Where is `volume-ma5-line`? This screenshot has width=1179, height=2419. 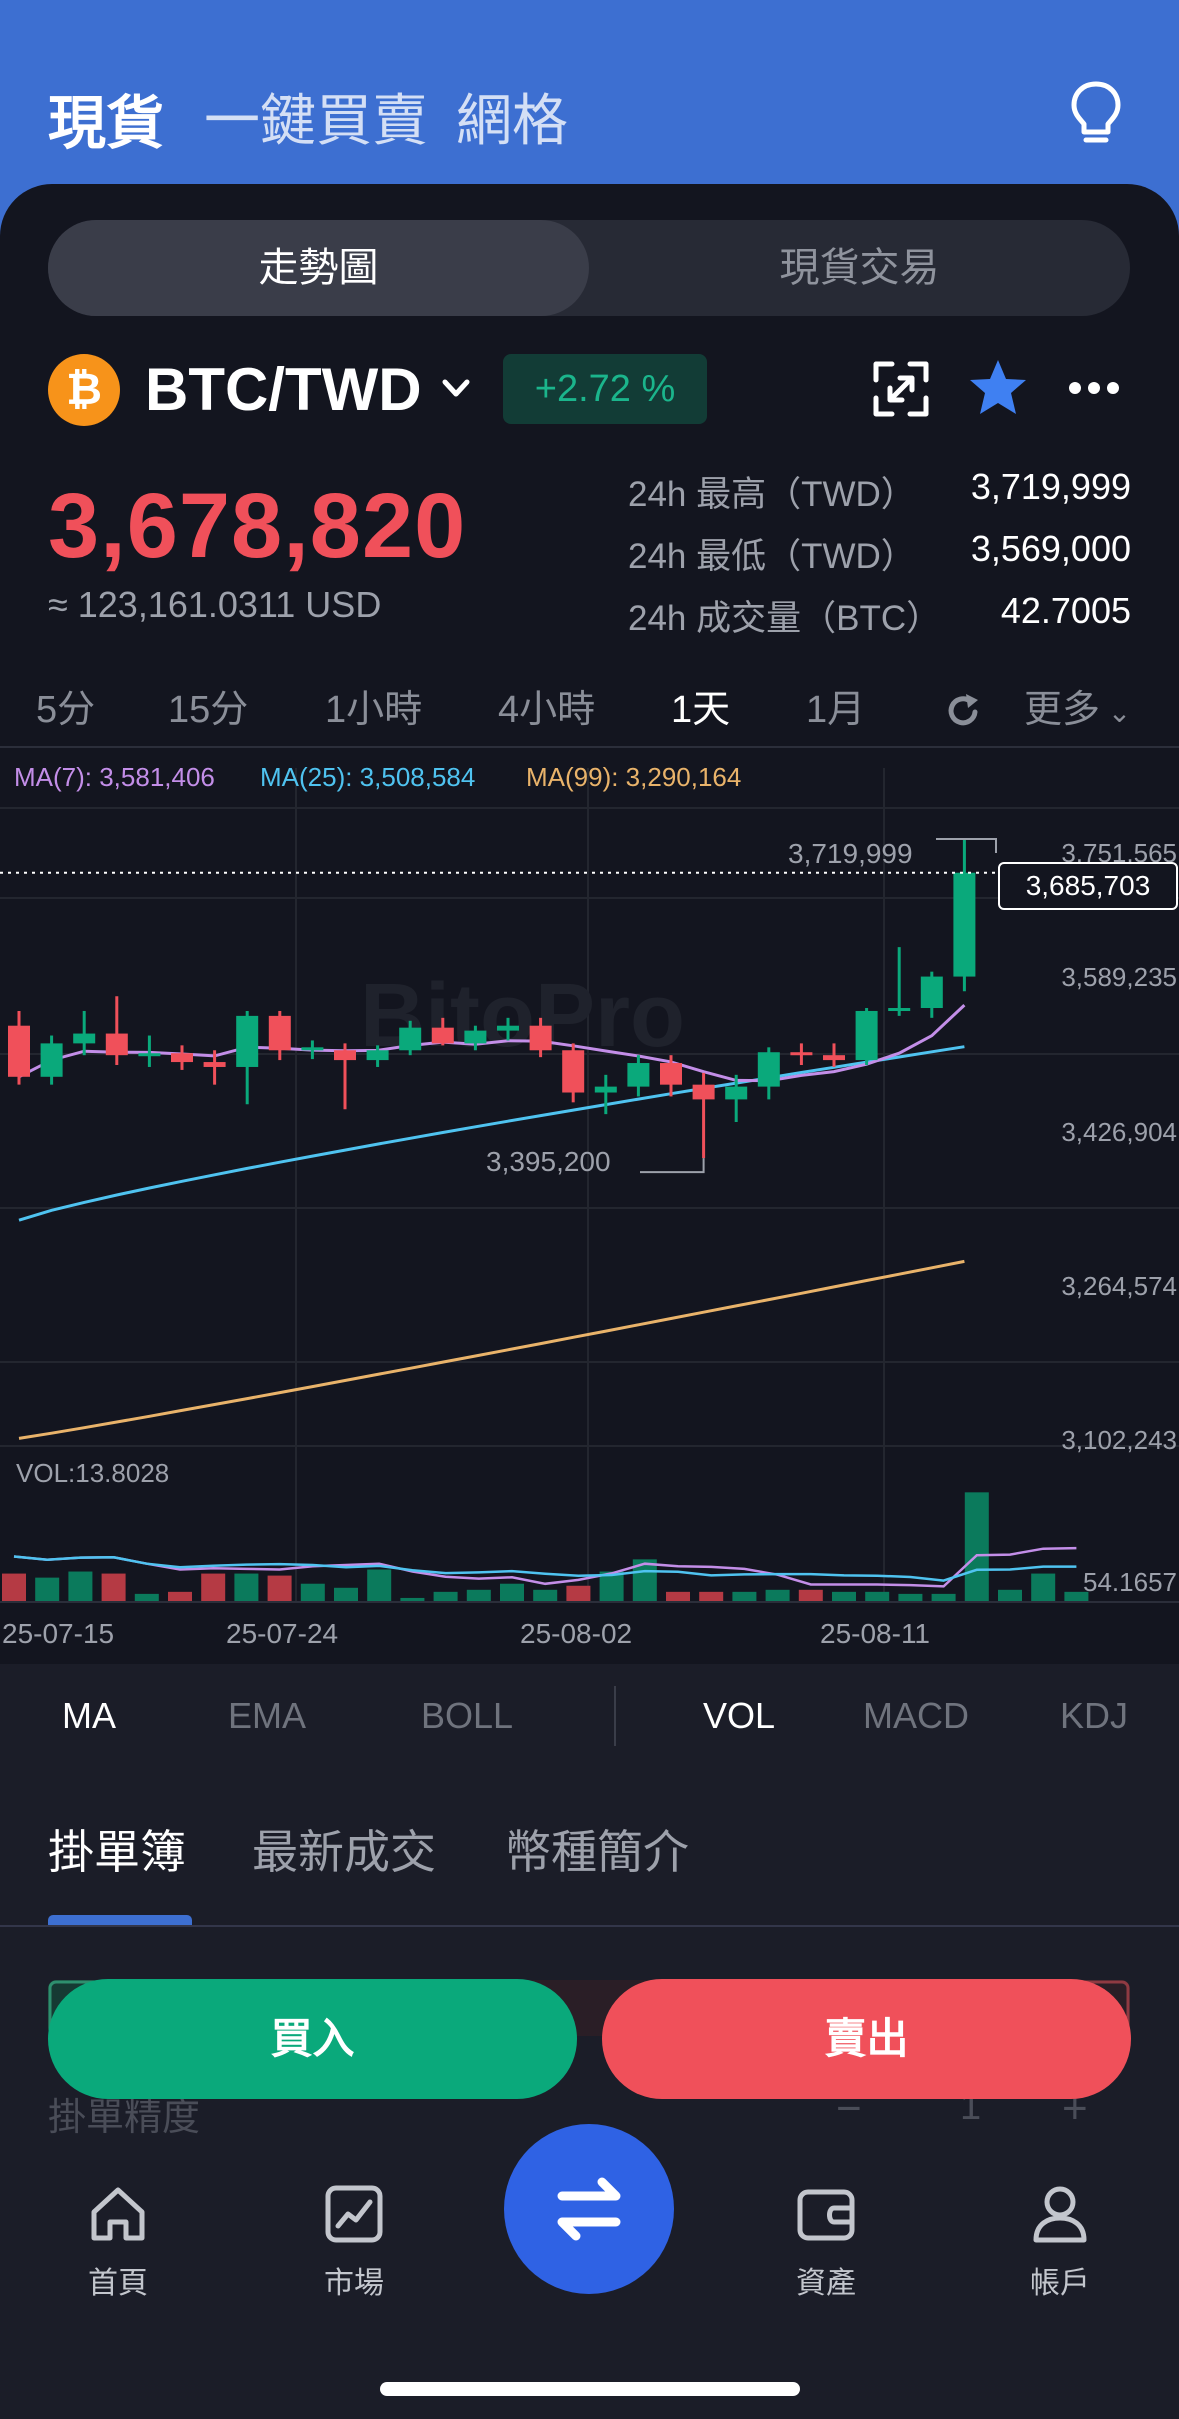
volume-ma5-line is located at coordinates (545, 1567).